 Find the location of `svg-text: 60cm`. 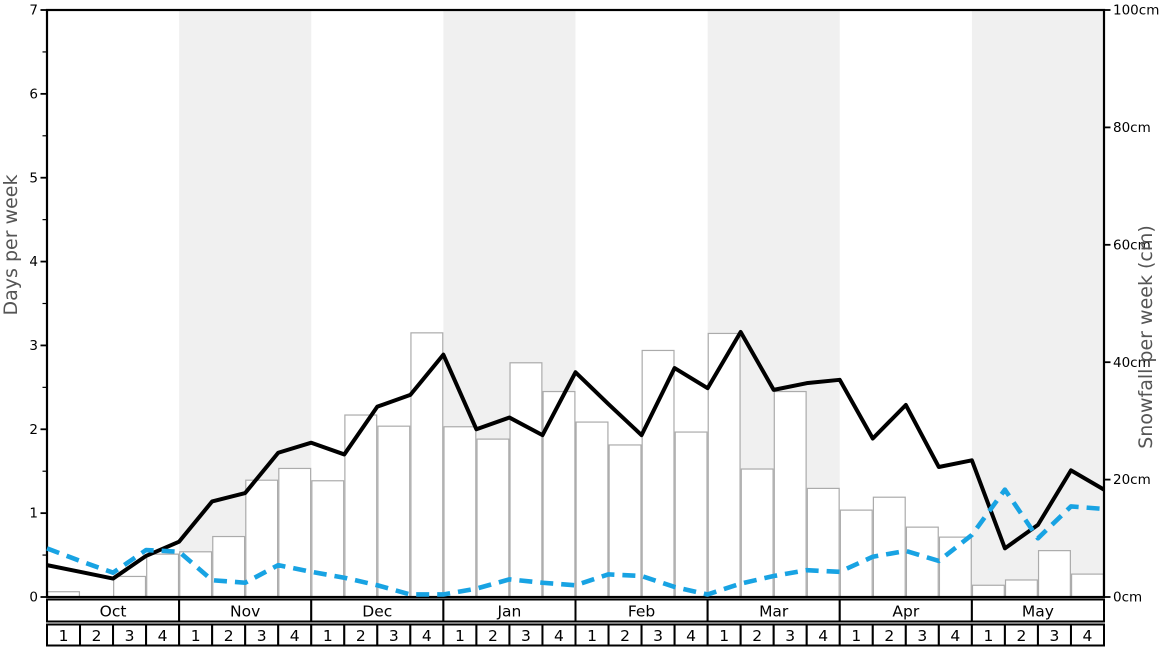

svg-text: 60cm is located at coordinates (1132, 245).